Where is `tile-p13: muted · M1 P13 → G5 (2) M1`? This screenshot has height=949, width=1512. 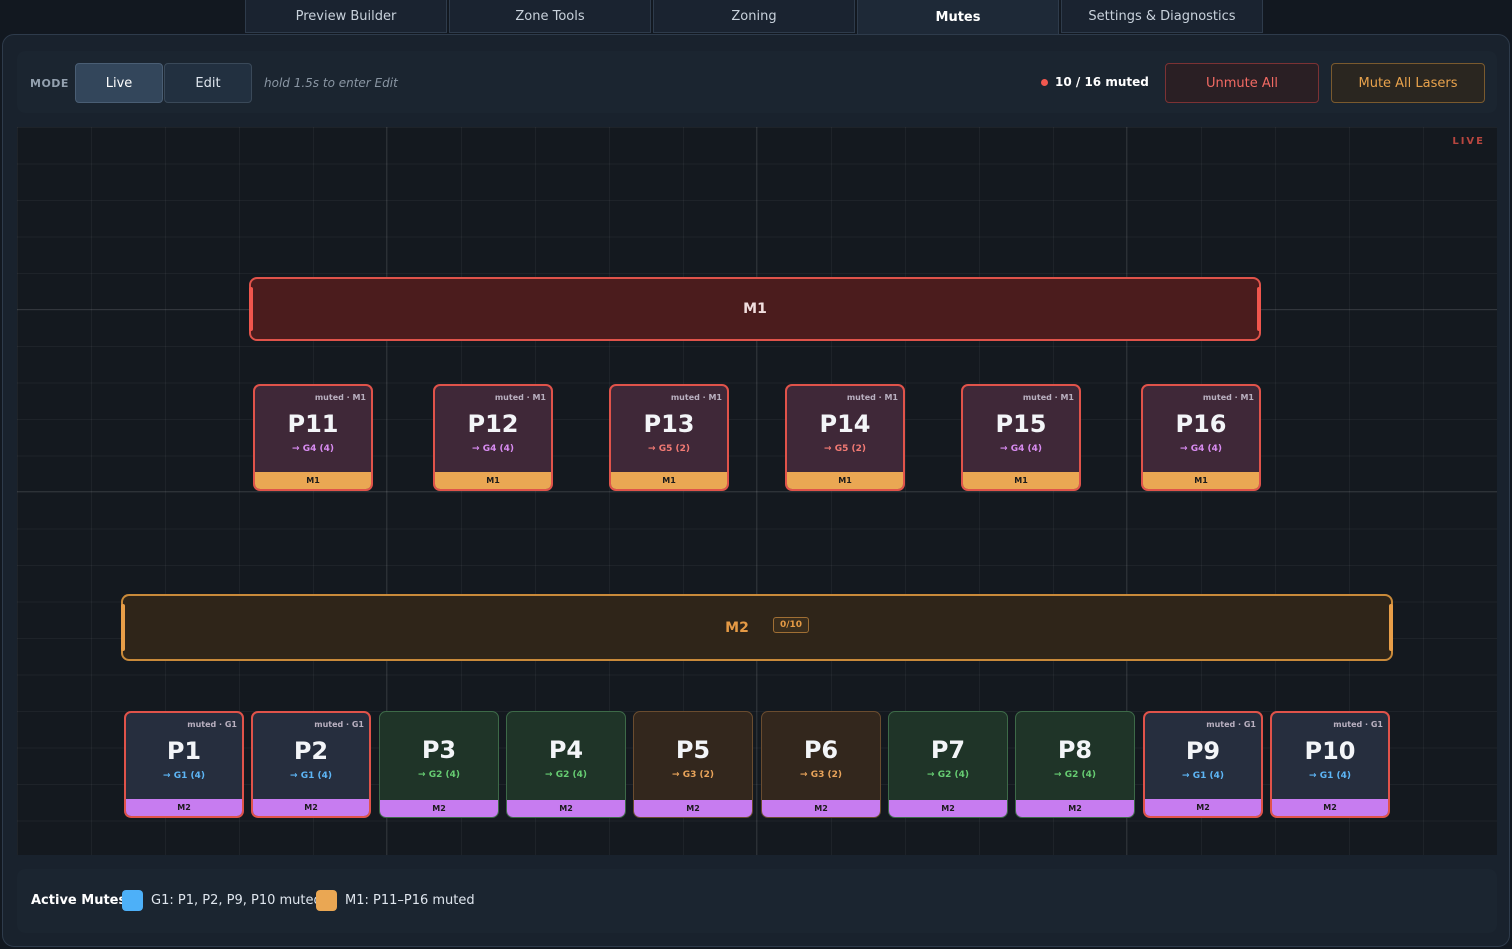 tile-p13: muted · M1 P13 → G5 (2) M1 is located at coordinates (669, 437).